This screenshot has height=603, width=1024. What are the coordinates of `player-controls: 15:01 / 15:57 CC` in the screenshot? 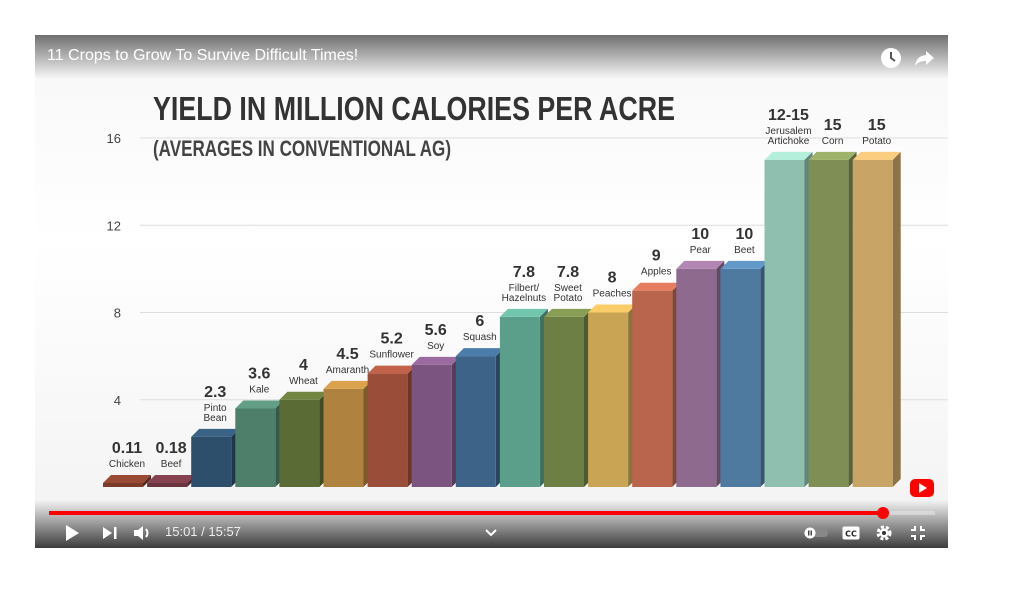 It's located at (491, 524).